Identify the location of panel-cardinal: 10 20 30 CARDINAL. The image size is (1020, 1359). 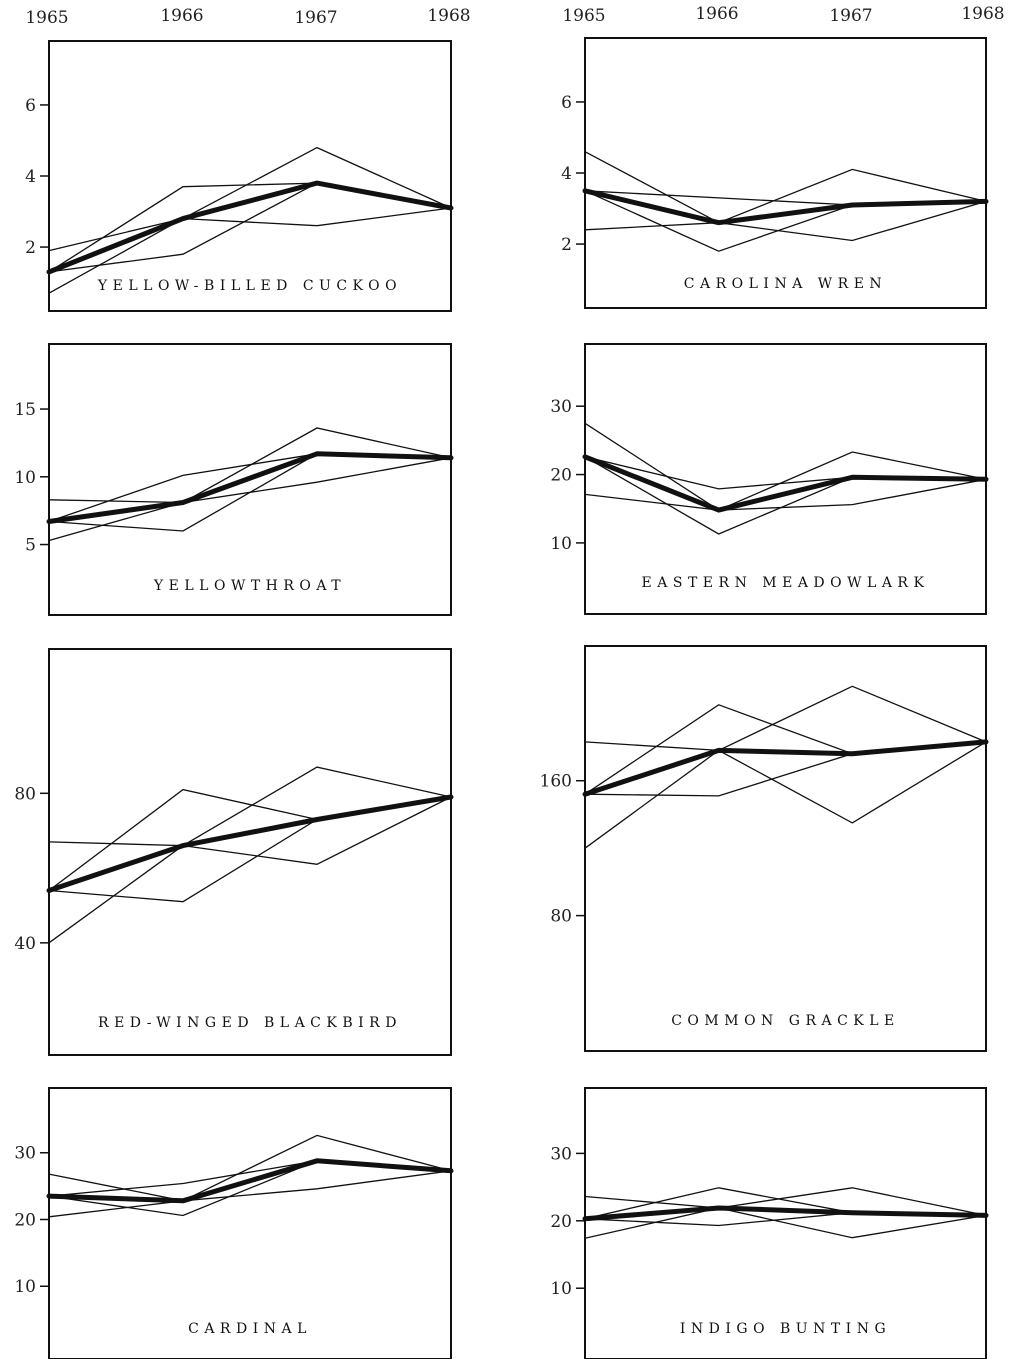
(234, 1223).